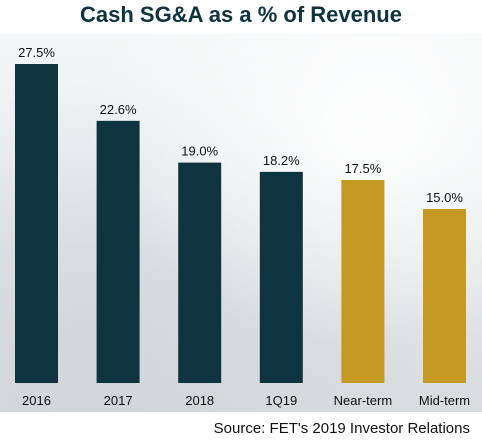  What do you see at coordinates (118, 400) in the screenshot?
I see `category-label: 2017` at bounding box center [118, 400].